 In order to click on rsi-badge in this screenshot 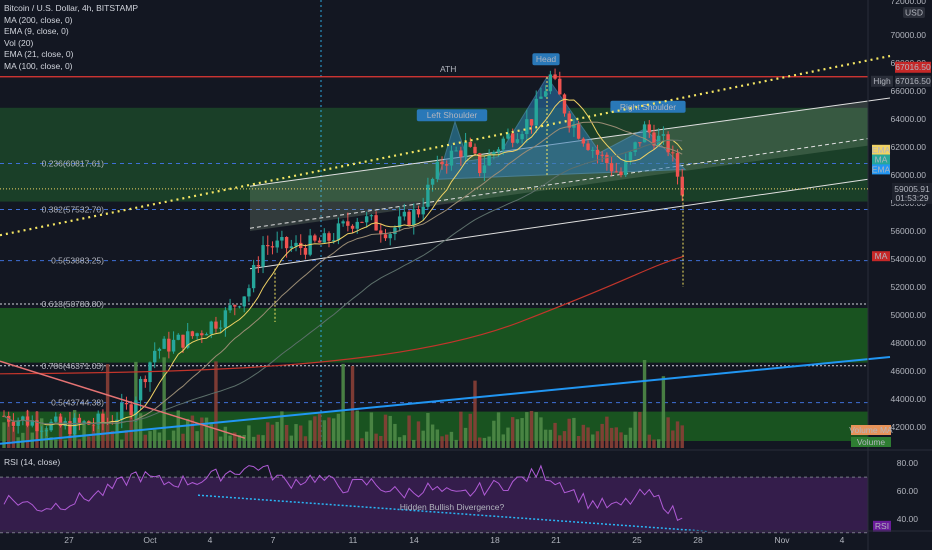, I will do `click(882, 526)`.